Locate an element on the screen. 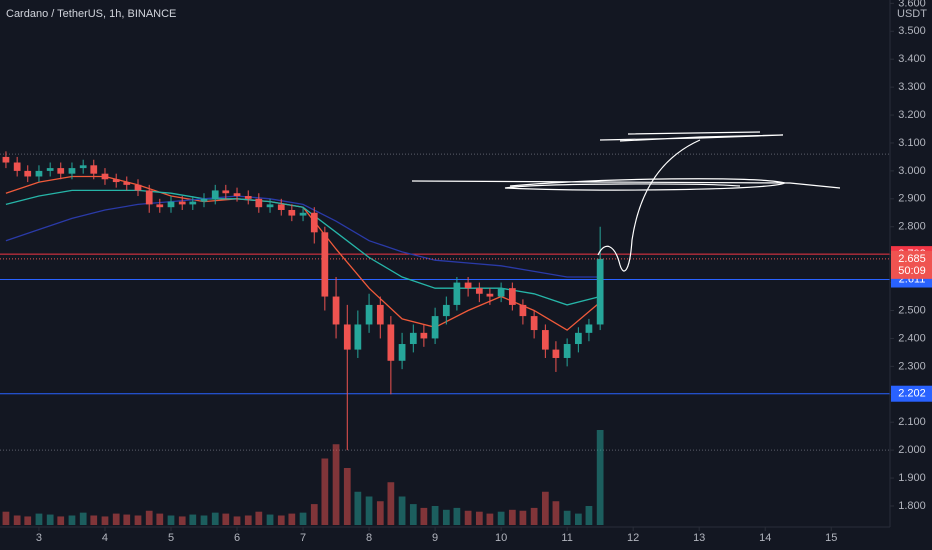 The image size is (932, 550). y-tick-label: 3.100 is located at coordinates (912, 143).